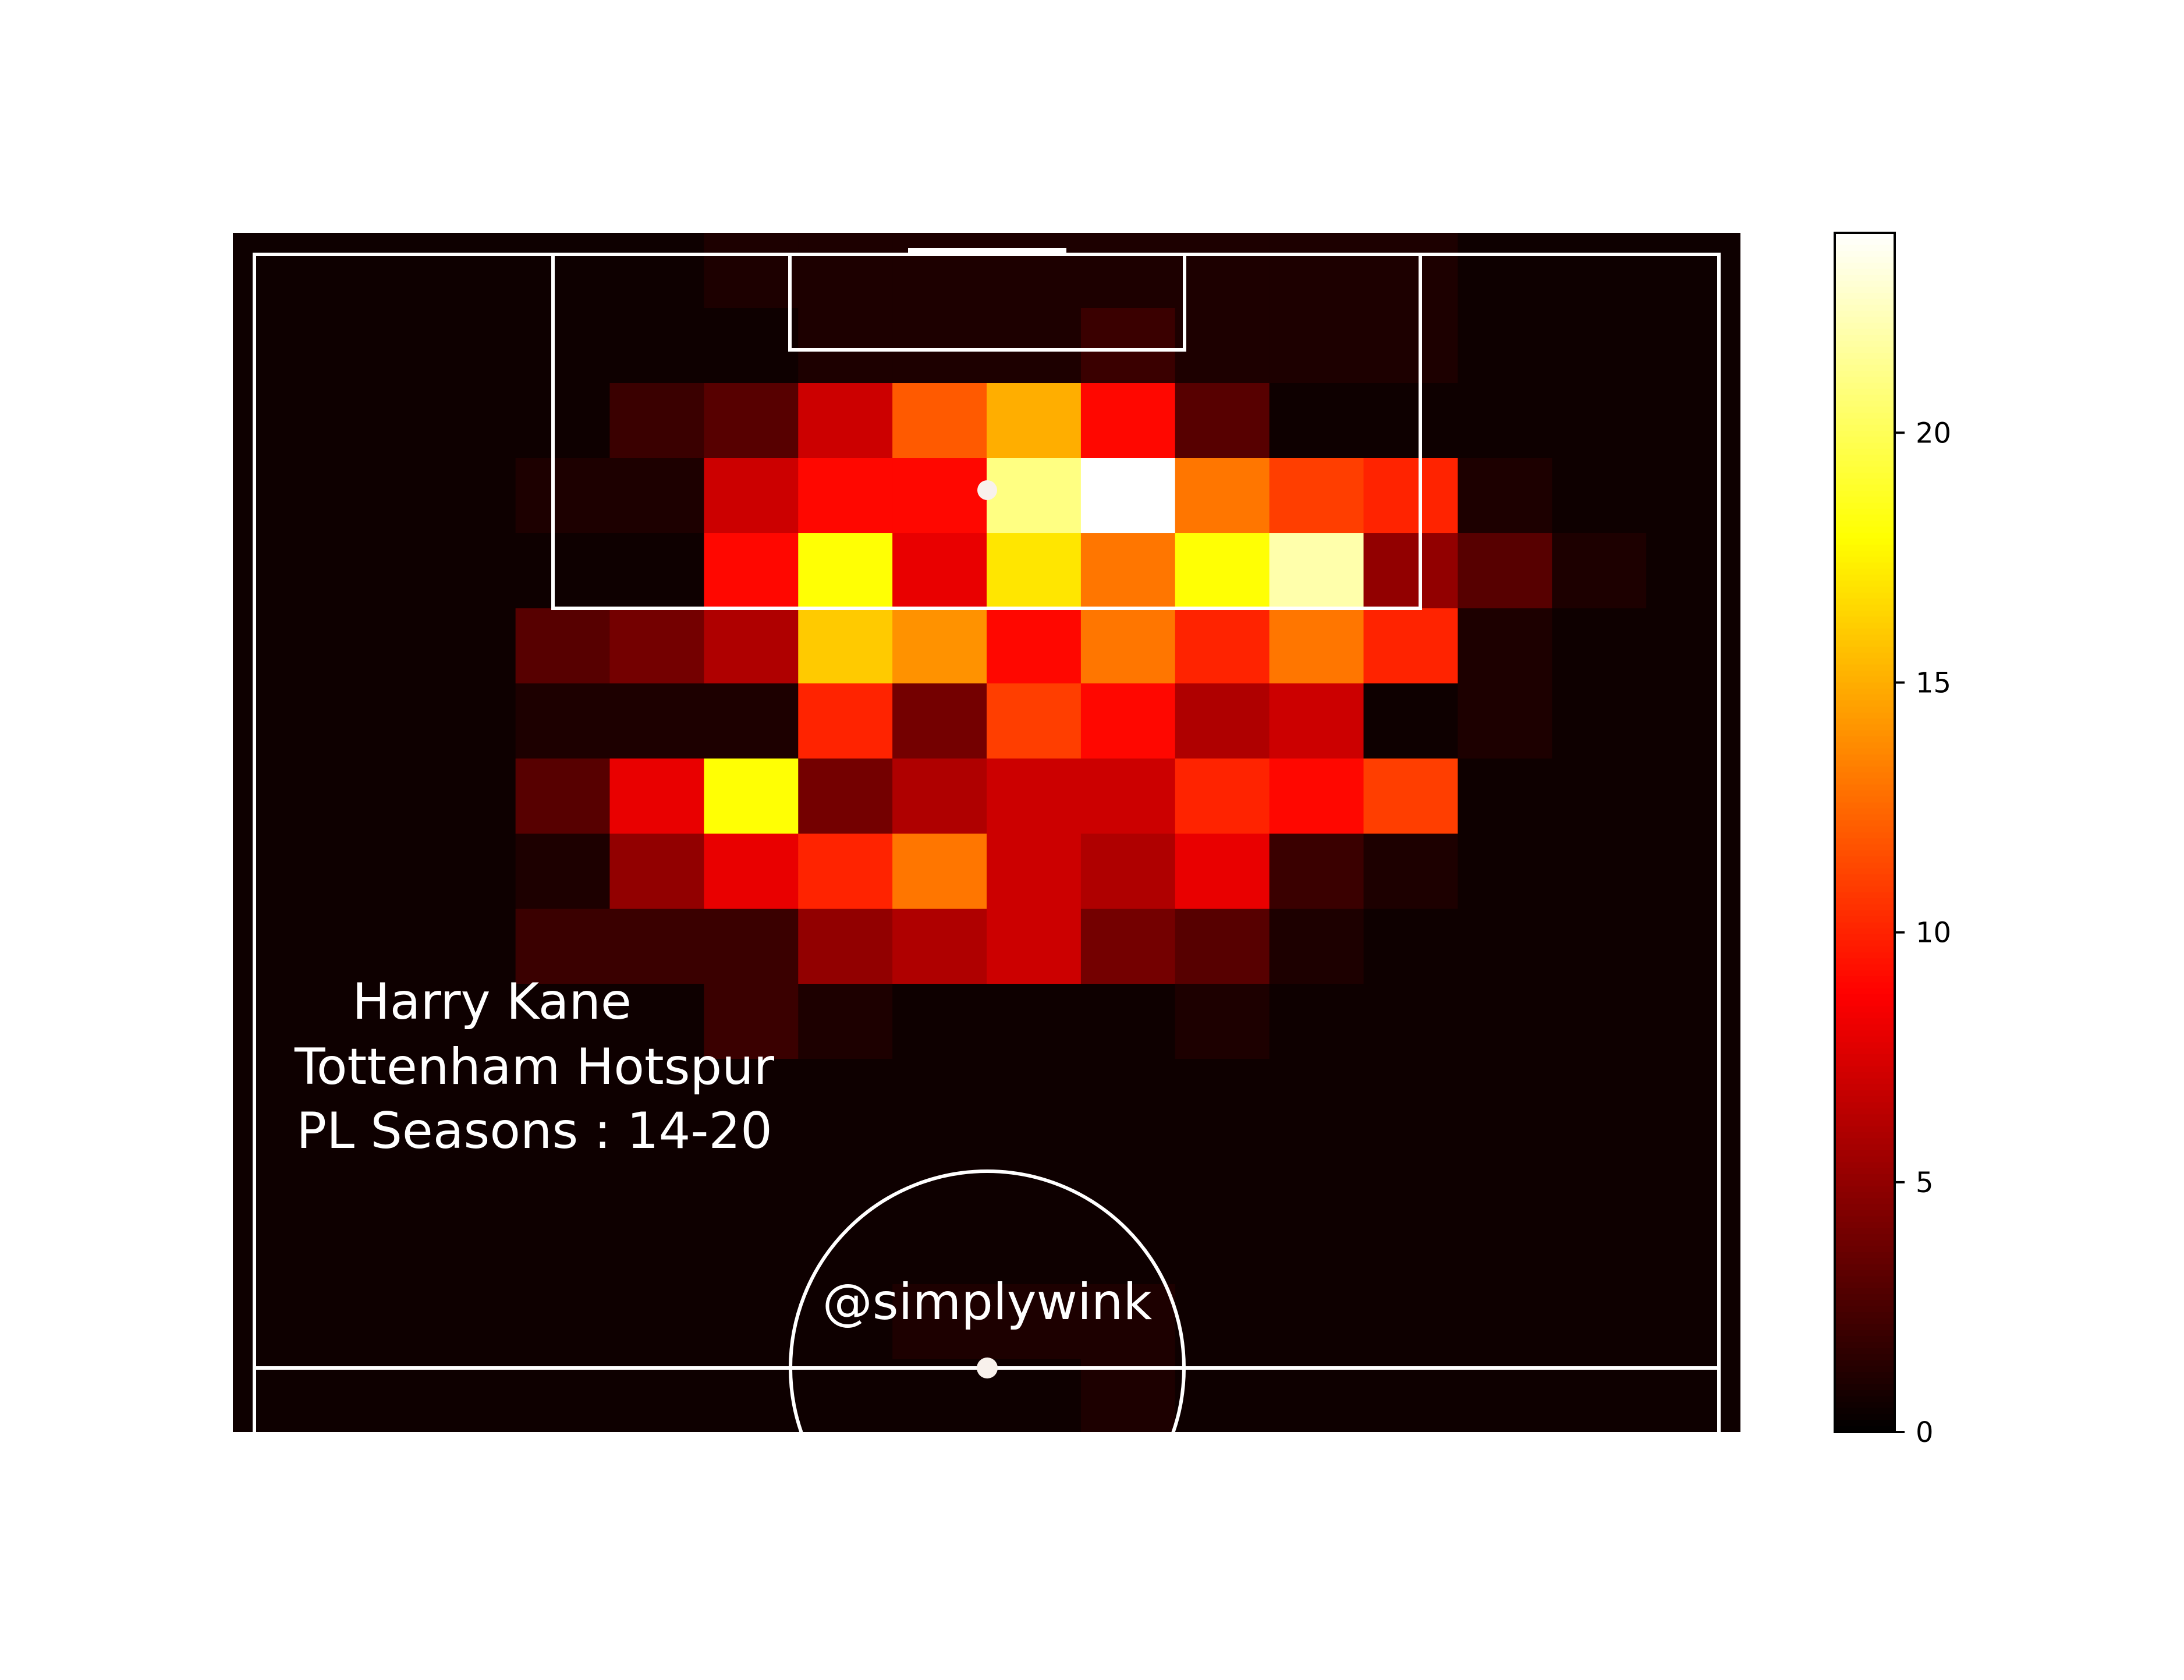 Image resolution: width=2184 pixels, height=1680 pixels. I want to click on colorbar-tick-label: 10, so click(1933, 933).